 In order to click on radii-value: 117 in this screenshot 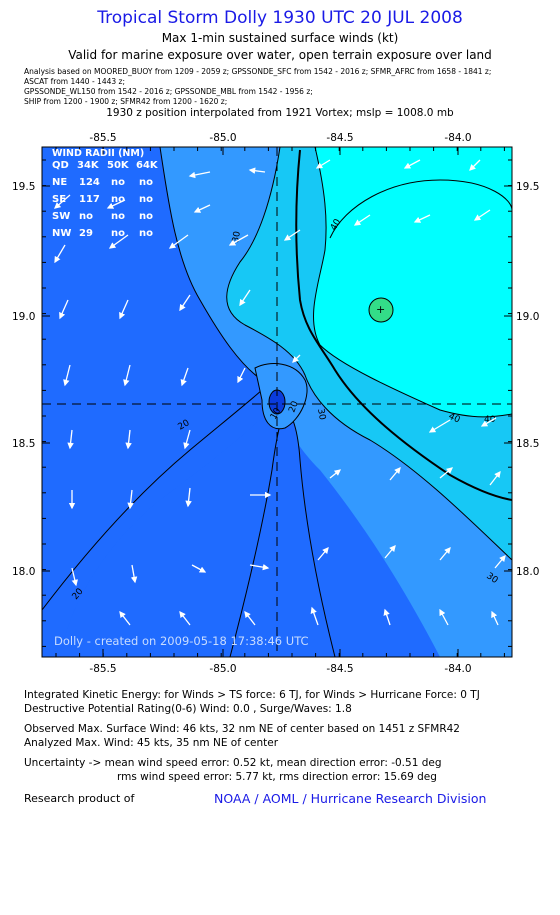, I will do `click(89, 199)`.